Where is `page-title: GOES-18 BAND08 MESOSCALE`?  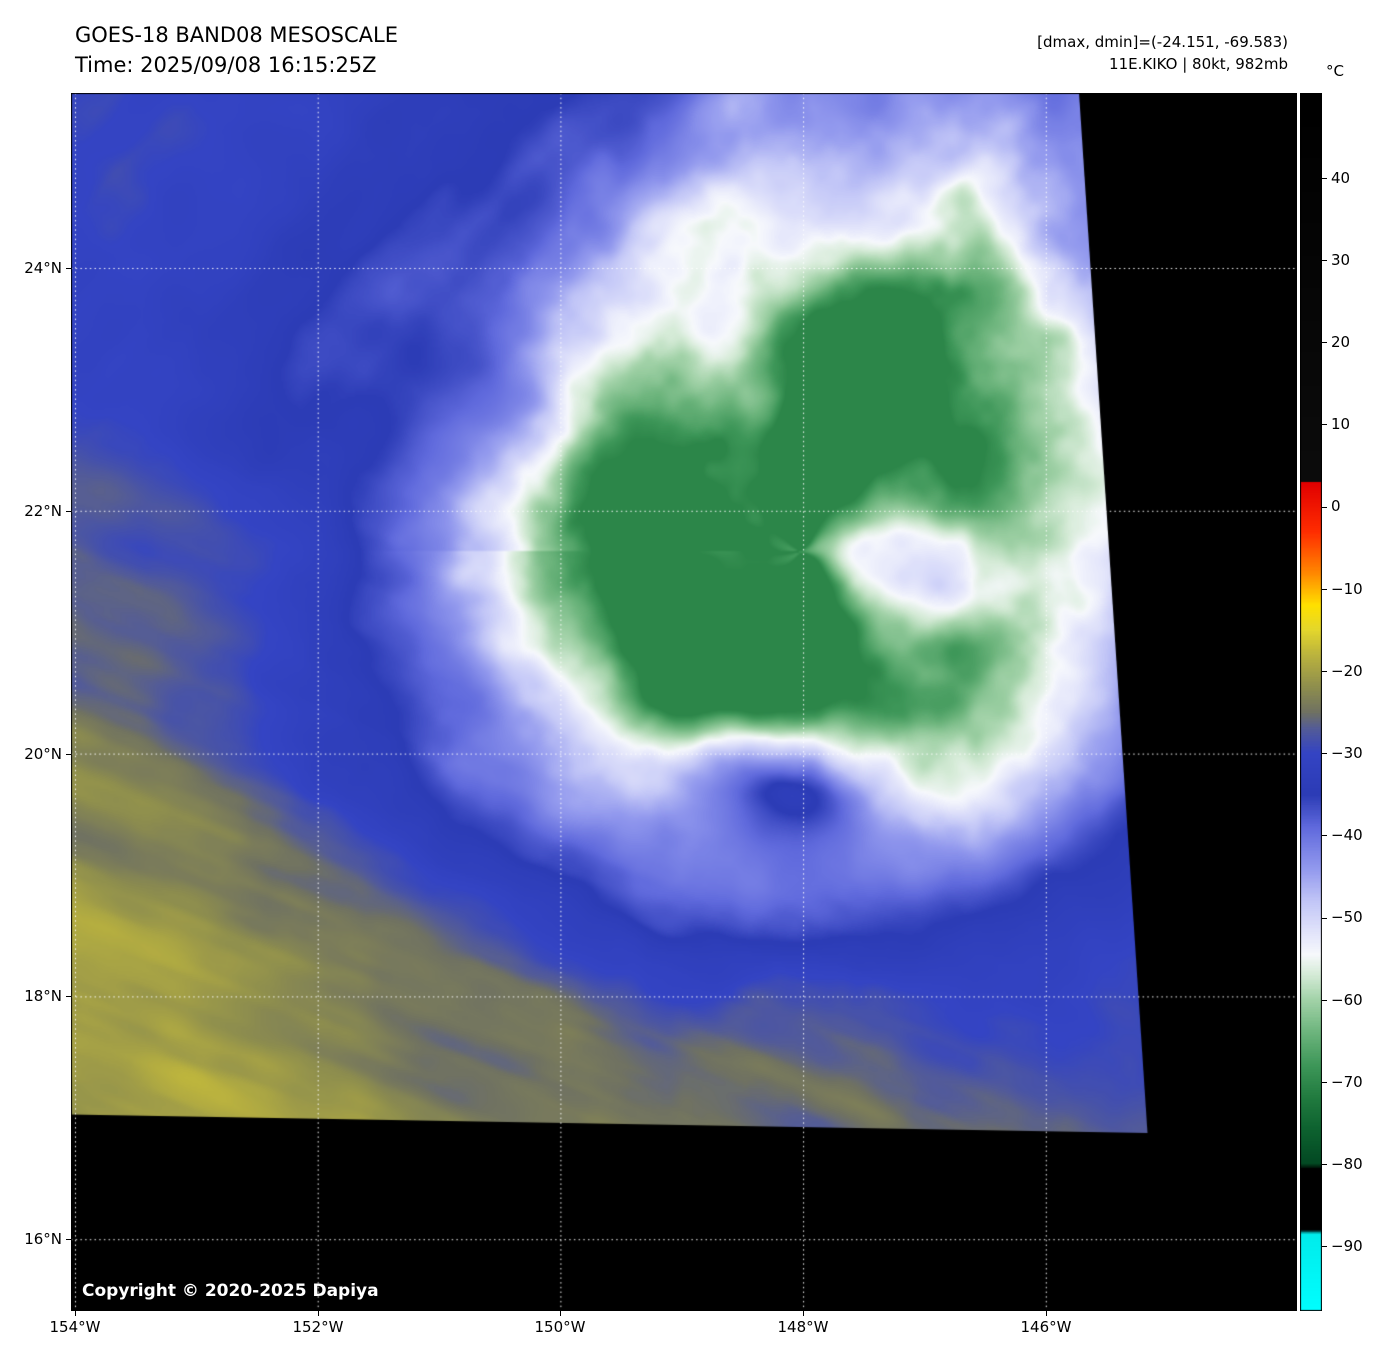
page-title: GOES-18 BAND08 MESOSCALE is located at coordinates (236, 35).